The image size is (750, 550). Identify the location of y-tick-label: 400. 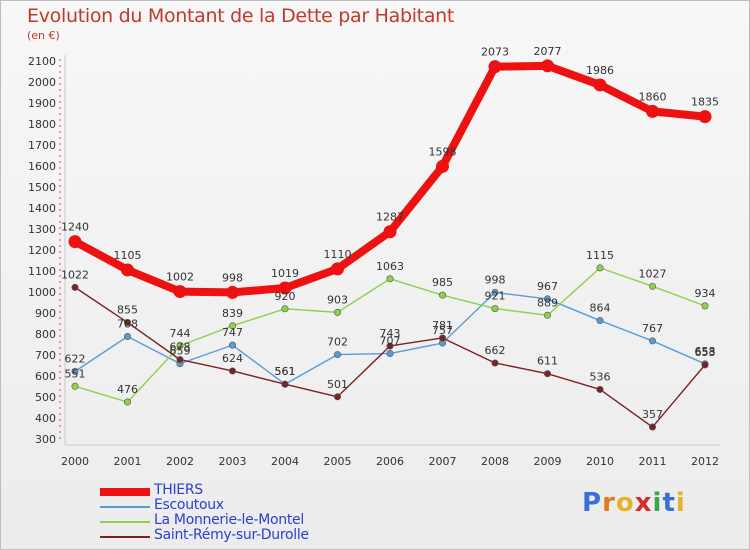
(45, 418).